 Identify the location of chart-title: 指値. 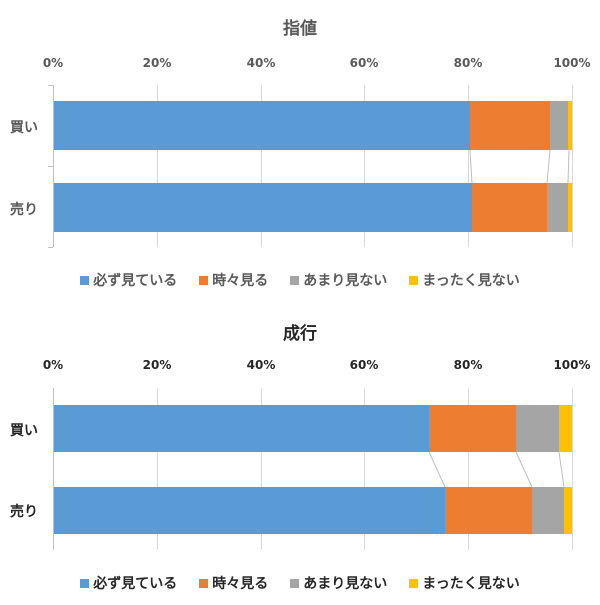
(300, 29).